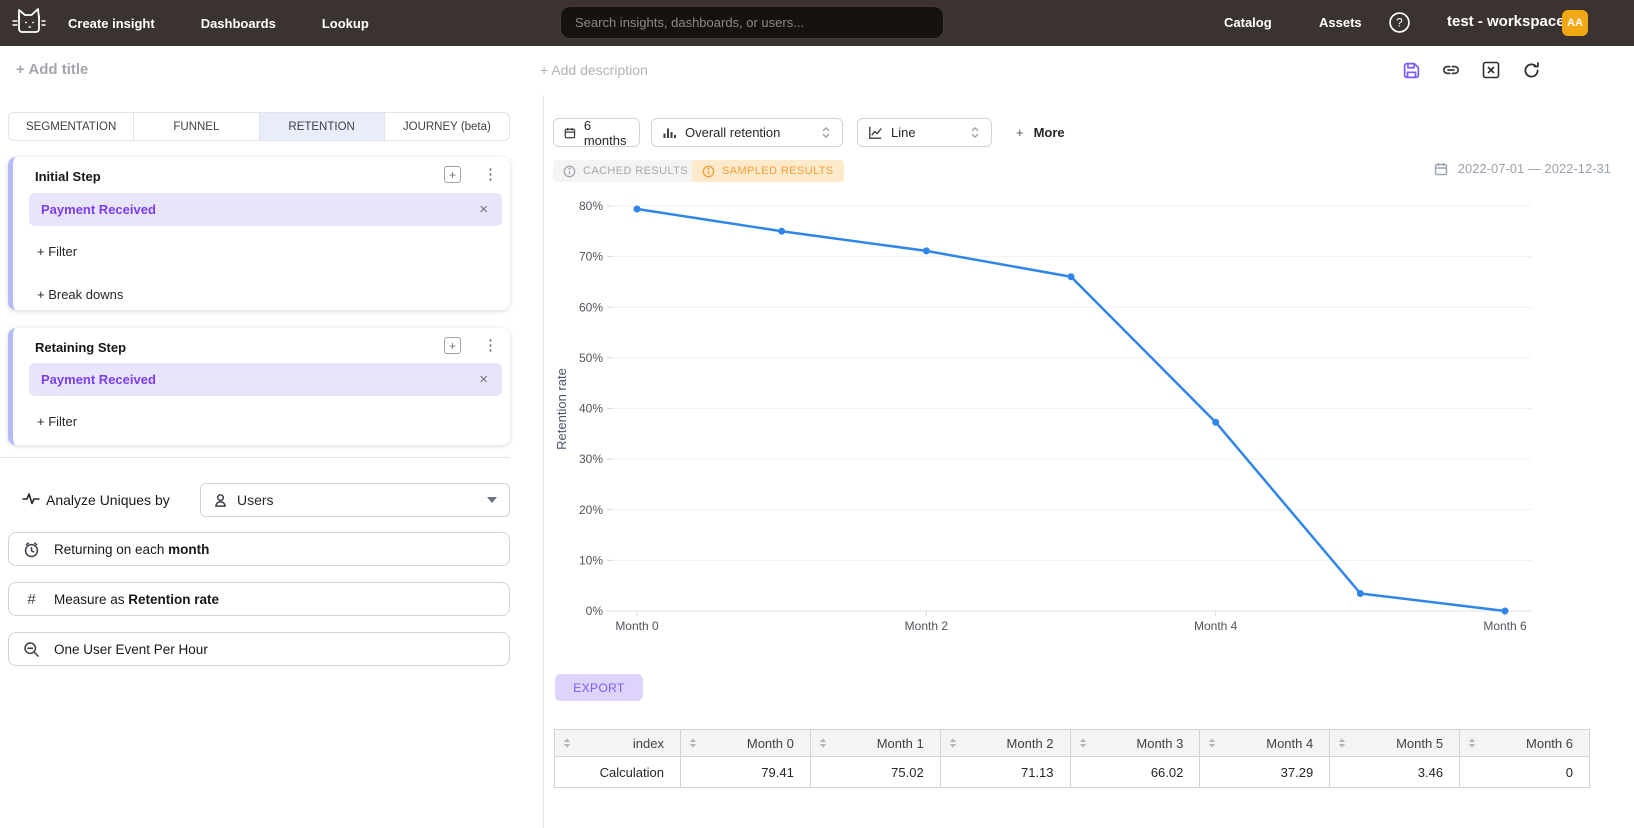 The width and height of the screenshot is (1634, 828). I want to click on alarm-clock-icon, so click(31, 549).